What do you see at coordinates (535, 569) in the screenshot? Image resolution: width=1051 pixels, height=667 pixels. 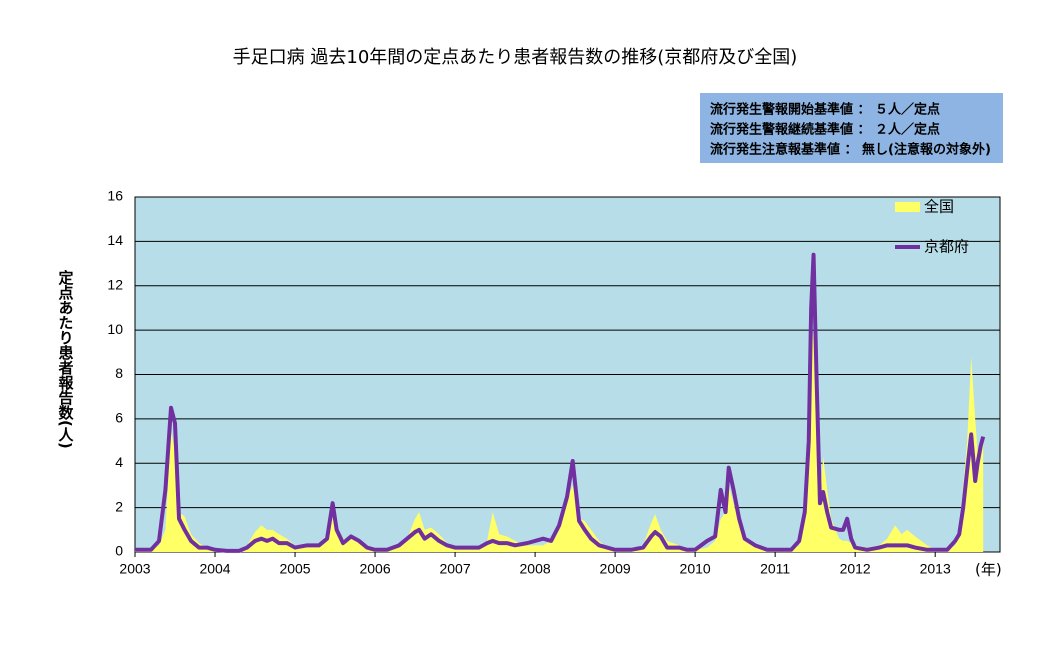 I see `x-tick-label: 2008` at bounding box center [535, 569].